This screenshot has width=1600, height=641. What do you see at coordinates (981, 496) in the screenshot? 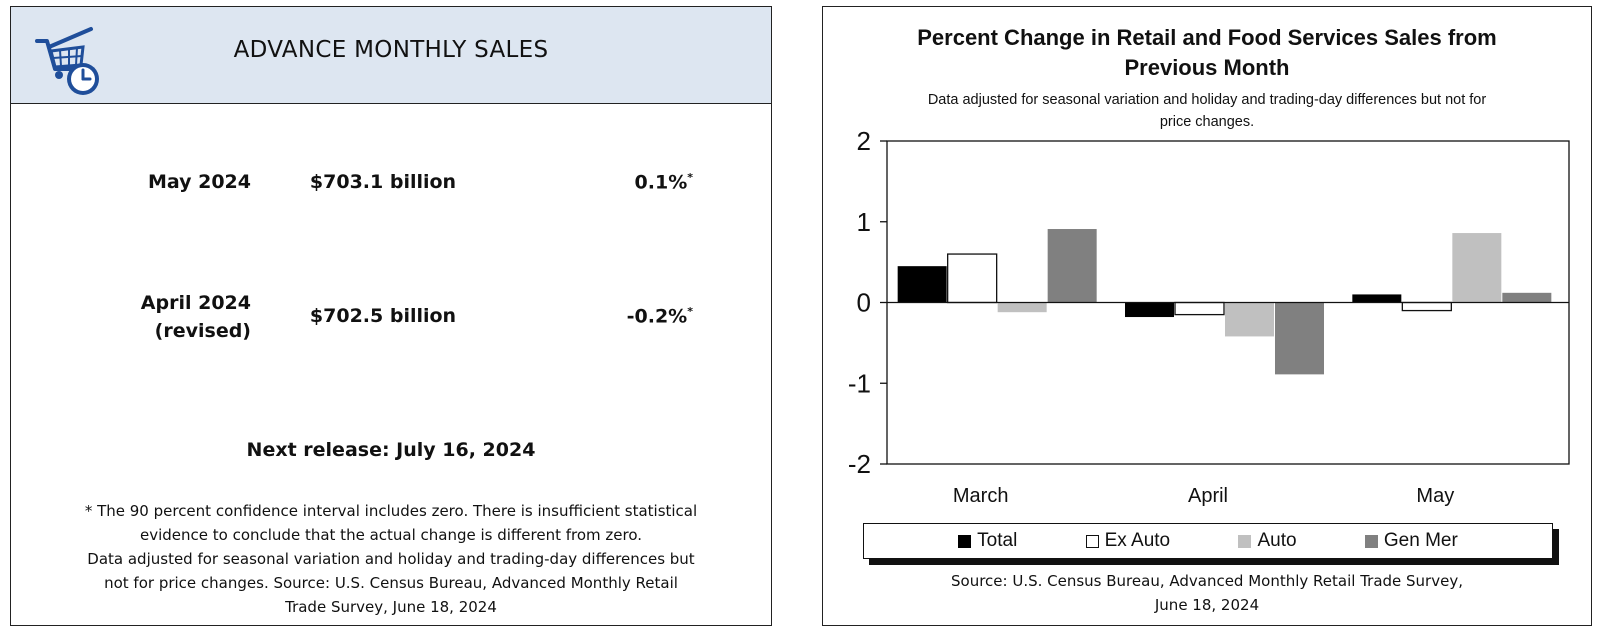
I see `x-category-label: March` at bounding box center [981, 496].